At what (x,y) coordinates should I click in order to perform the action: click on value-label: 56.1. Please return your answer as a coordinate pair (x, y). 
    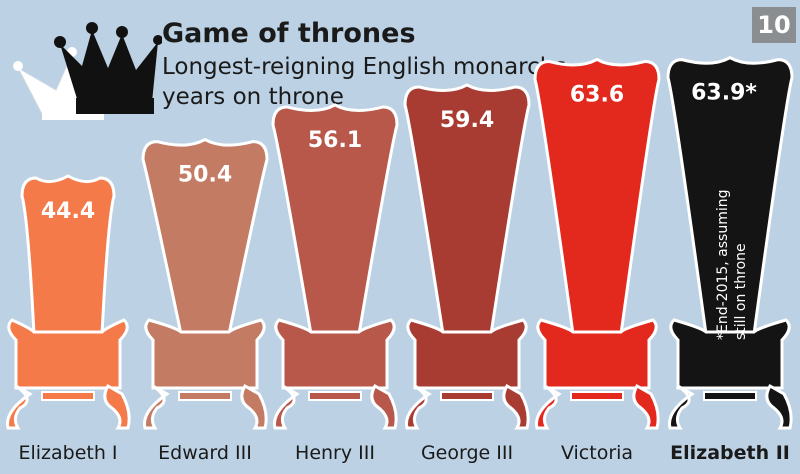
    Looking at the image, I should click on (335, 140).